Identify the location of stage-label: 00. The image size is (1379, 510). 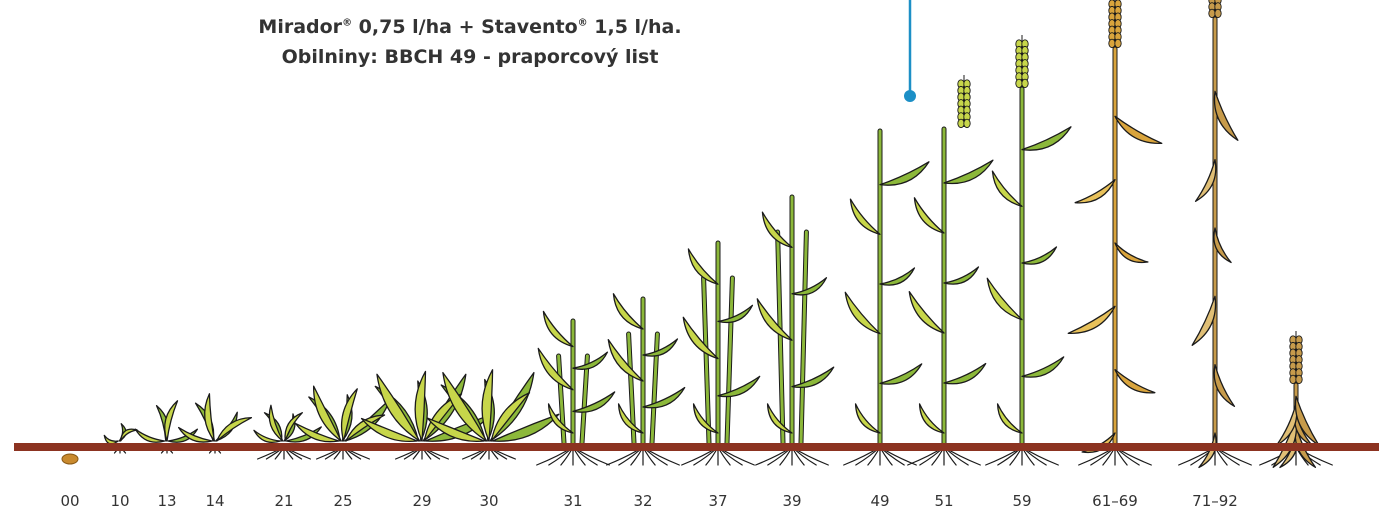
(70, 501).